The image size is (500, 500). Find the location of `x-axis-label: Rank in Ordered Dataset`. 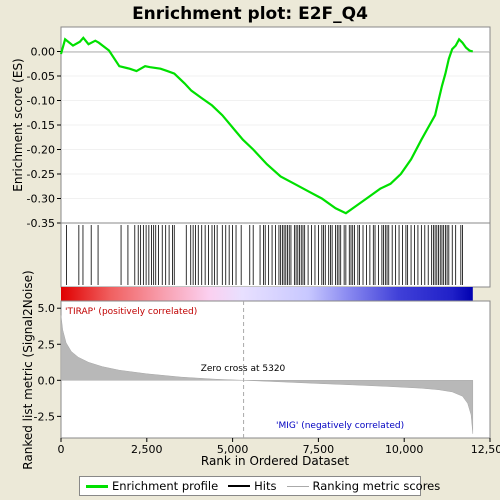

x-axis-label: Rank in Ordered Dataset is located at coordinates (275, 461).